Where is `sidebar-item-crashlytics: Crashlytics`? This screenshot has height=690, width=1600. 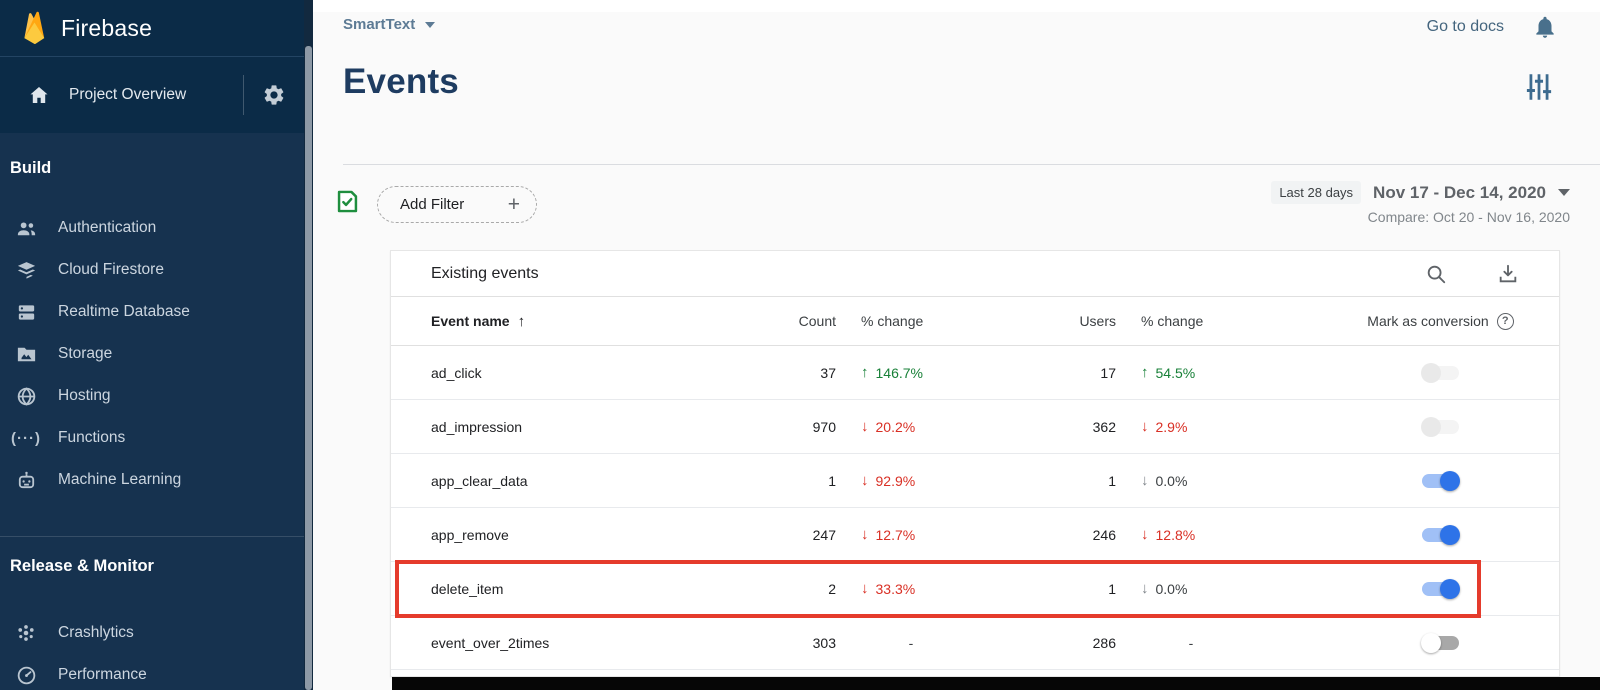
sidebar-item-crashlytics: Crashlytics is located at coordinates (152, 633).